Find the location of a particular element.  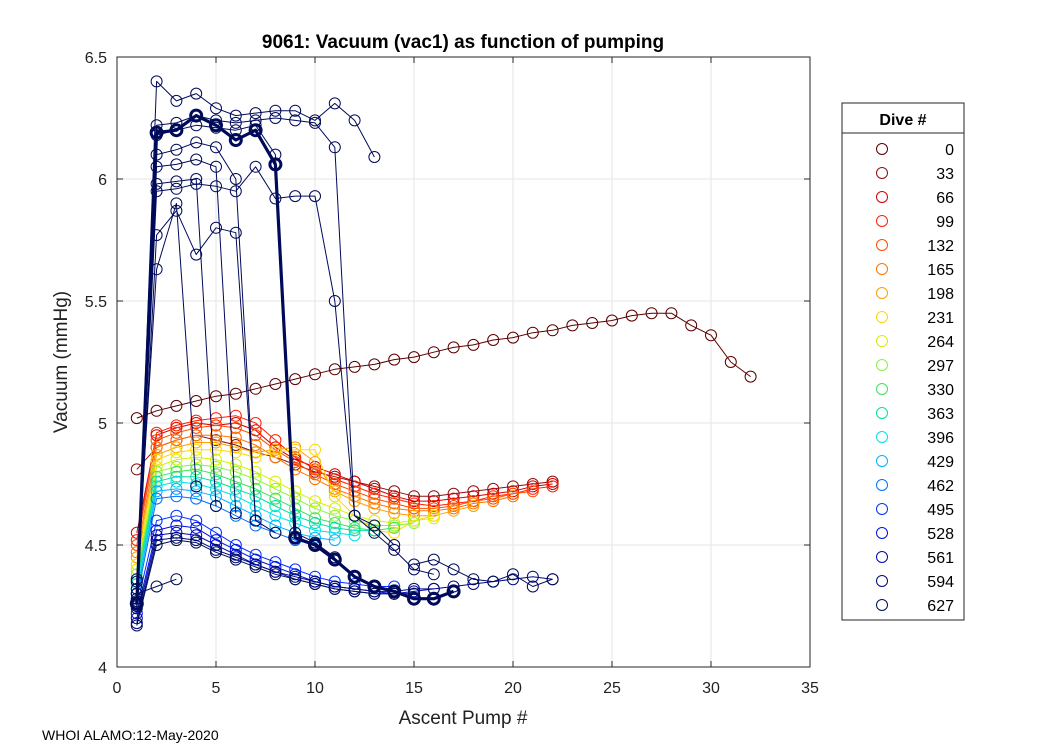

x-tick-label: 5 is located at coordinates (216, 688).